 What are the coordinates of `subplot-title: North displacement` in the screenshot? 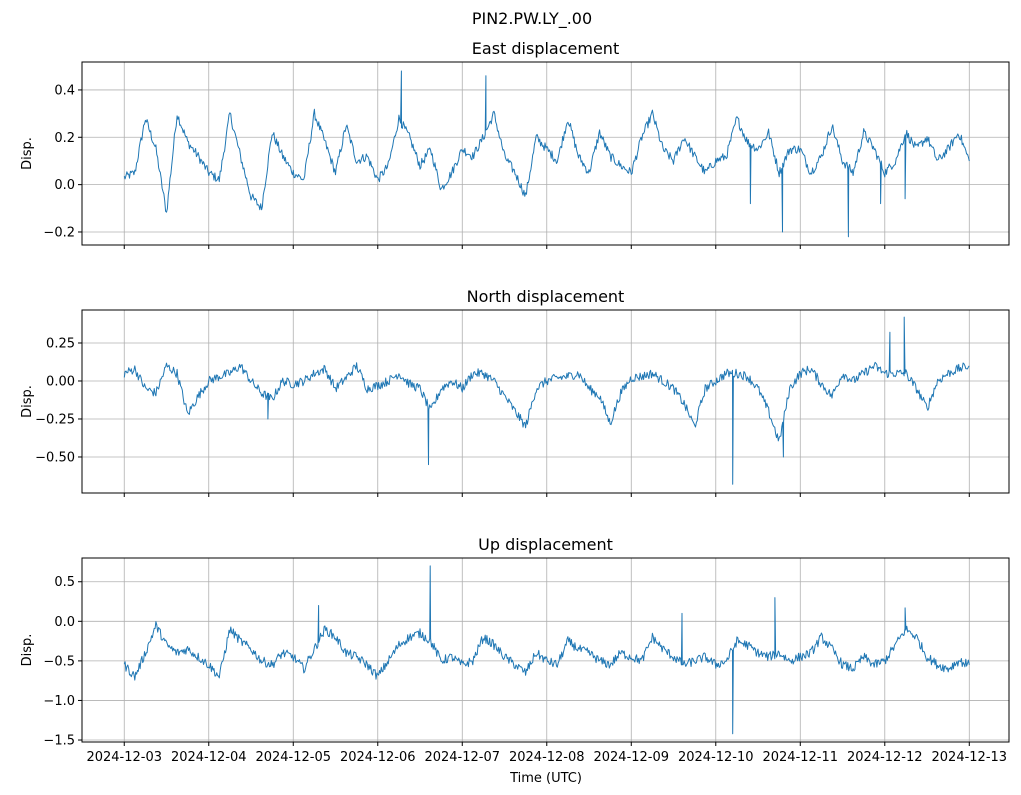 It's located at (546, 296).